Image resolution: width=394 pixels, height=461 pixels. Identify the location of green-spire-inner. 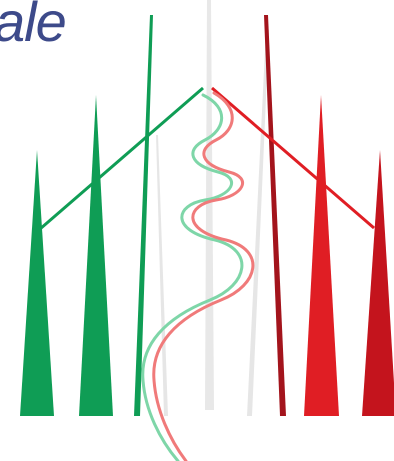
(96, 255).